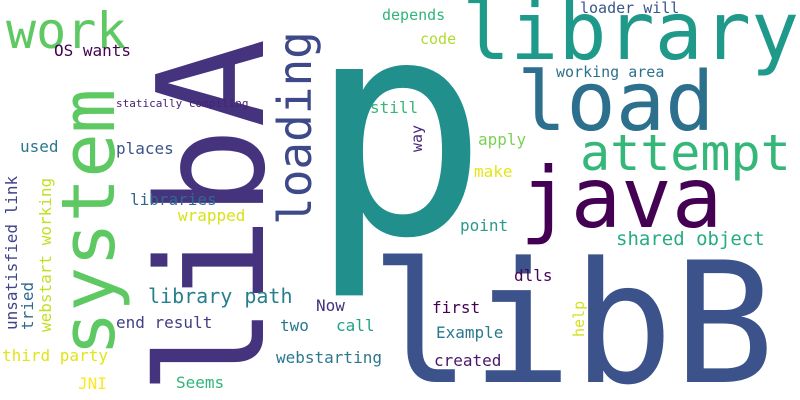  What do you see at coordinates (690, 239) in the screenshot?
I see `word-shared-object: shared object` at bounding box center [690, 239].